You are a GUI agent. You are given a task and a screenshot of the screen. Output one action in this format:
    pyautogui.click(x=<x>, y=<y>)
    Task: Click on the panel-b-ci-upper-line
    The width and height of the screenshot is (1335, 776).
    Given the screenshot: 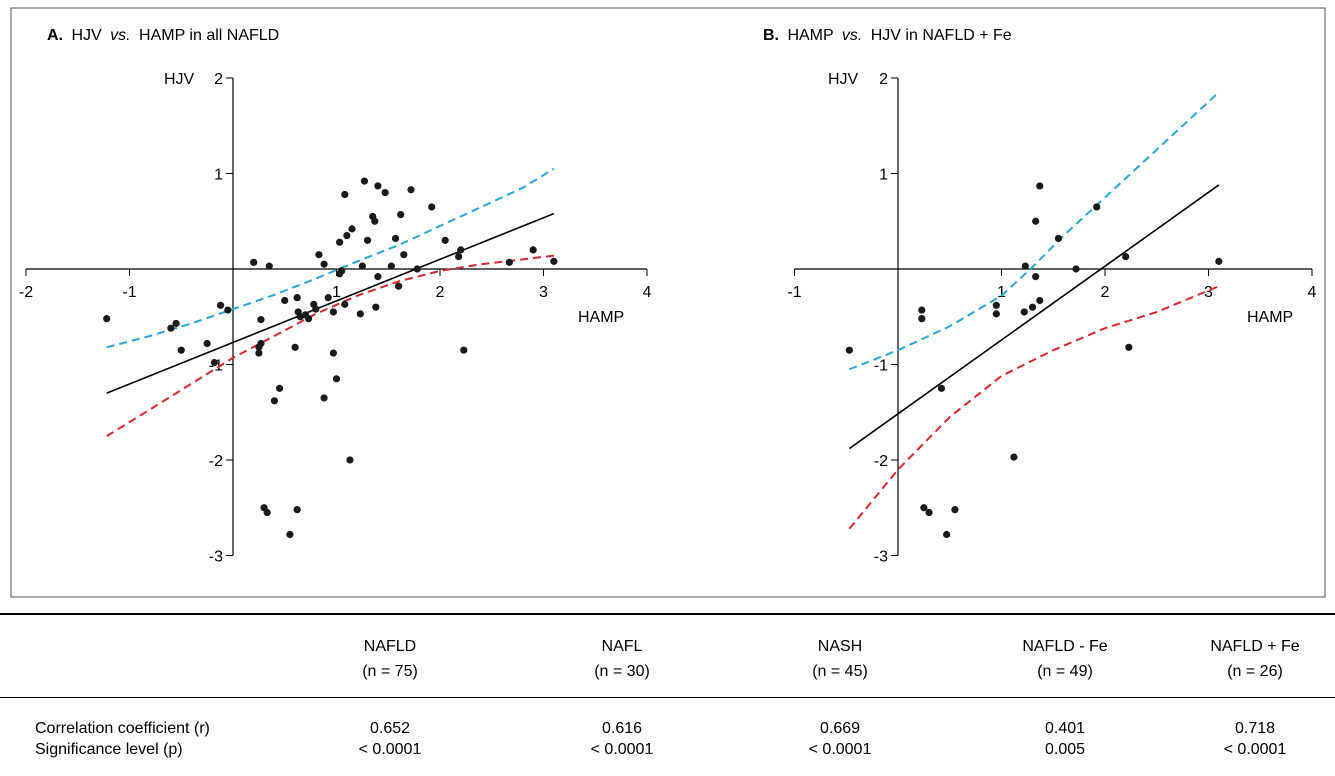 What is the action you would take?
    pyautogui.click(x=1034, y=231)
    